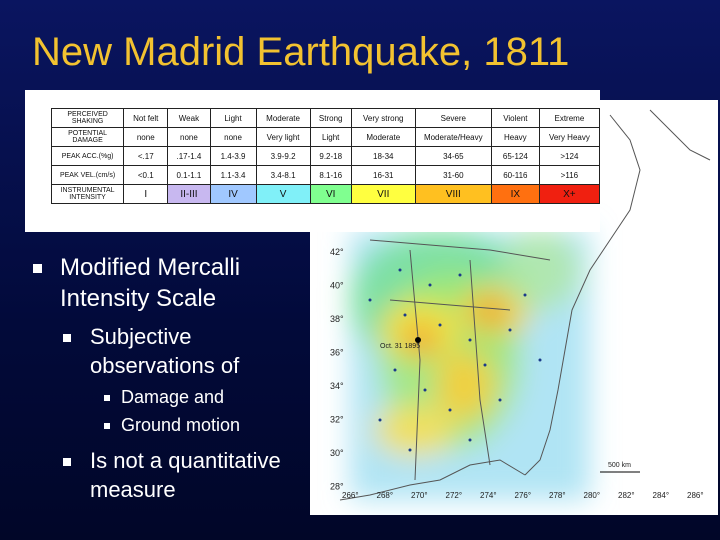 This screenshot has width=720, height=540. Describe the element at coordinates (515, 175) in the screenshot. I see `table-cell: 60-116` at that location.